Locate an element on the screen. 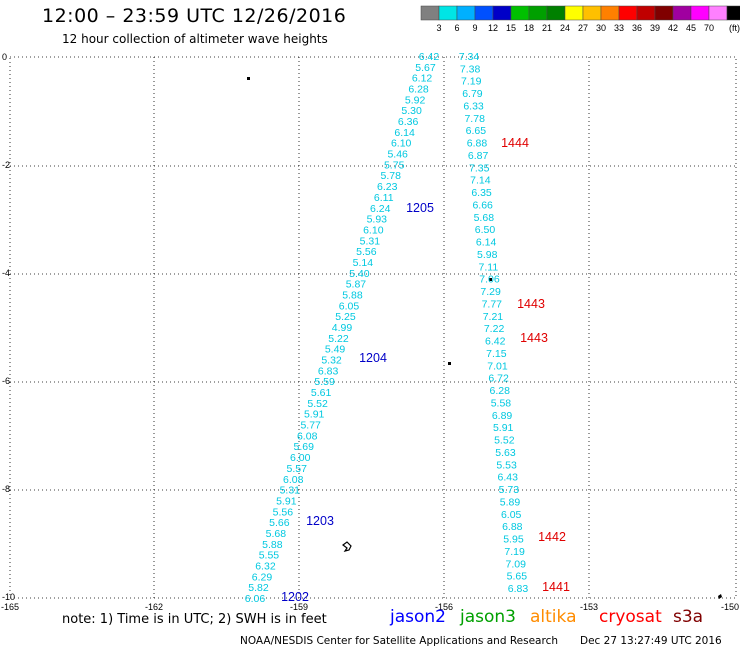  legend-label: 30 is located at coordinates (601, 28).